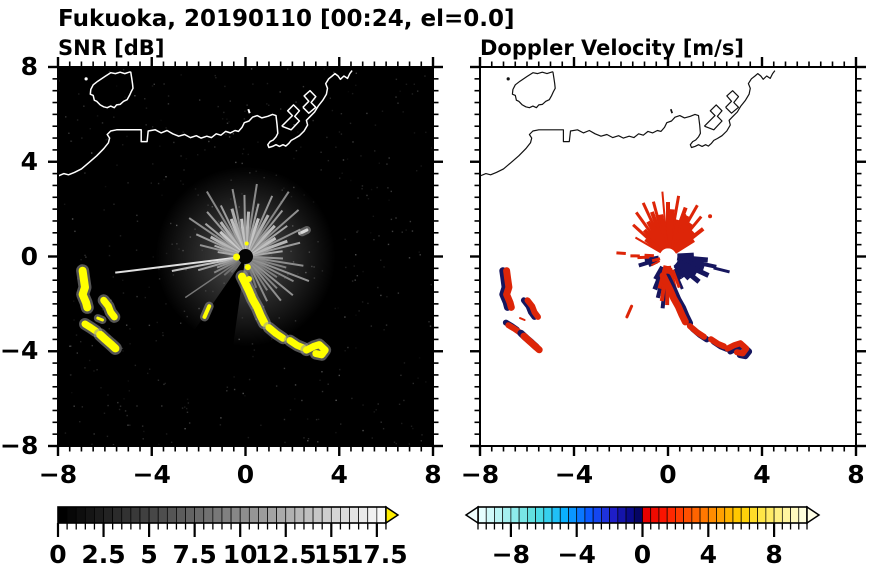 This screenshot has height=570, width=870. What do you see at coordinates (111, 48) in the screenshot?
I see `snr-panel-title: SNR [dB]` at bounding box center [111, 48].